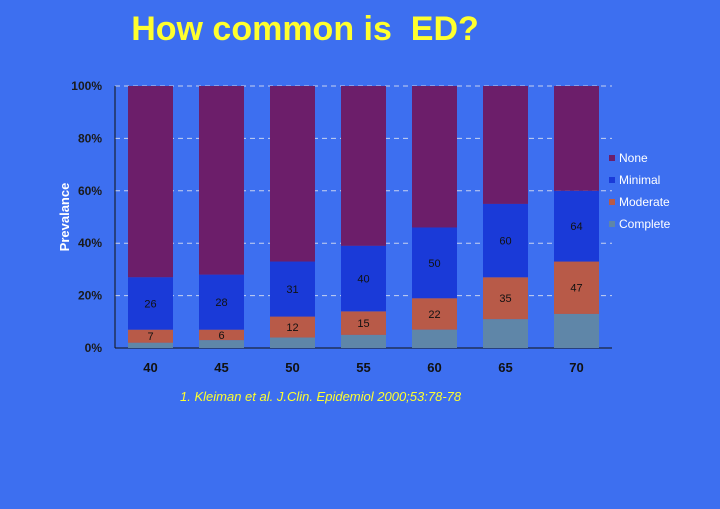 The width and height of the screenshot is (720, 509). I want to click on x-tick-label: 50, so click(292, 367).